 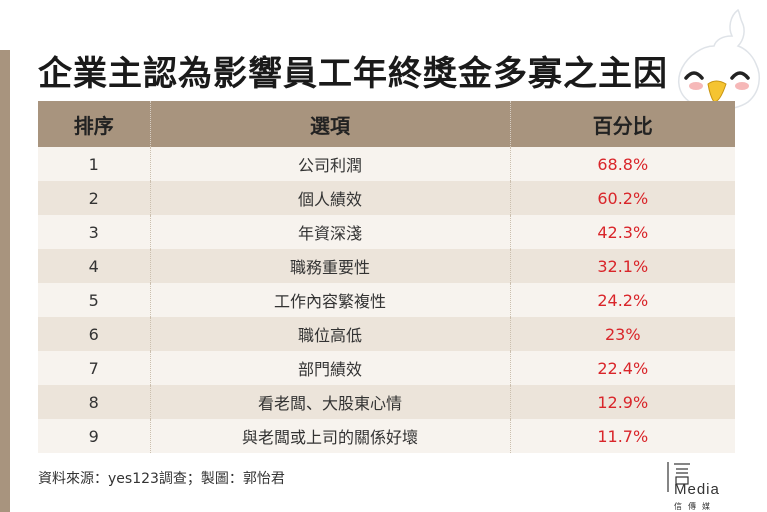 What do you see at coordinates (329, 334) in the screenshot?
I see `option-cell: 職位高低` at bounding box center [329, 334].